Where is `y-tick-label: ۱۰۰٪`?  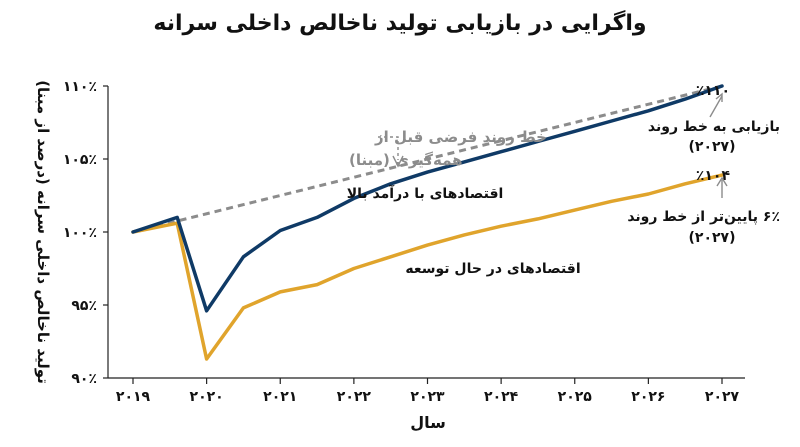
y-tick-label: ۱۰۰٪ is located at coordinates (80, 233).